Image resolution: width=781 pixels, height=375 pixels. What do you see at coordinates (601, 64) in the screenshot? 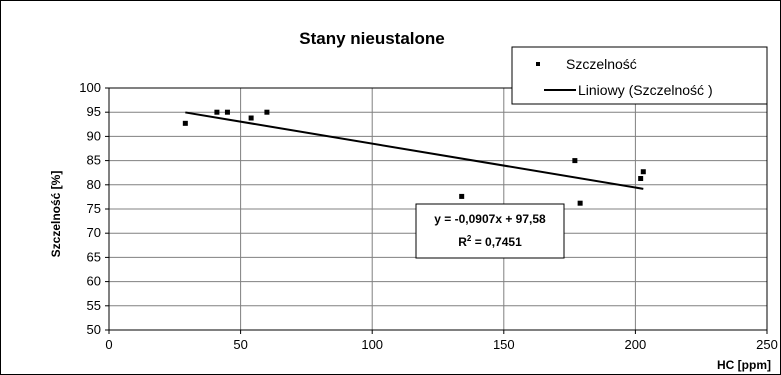
I see `legend-label-series: Szczelność` at bounding box center [601, 64].